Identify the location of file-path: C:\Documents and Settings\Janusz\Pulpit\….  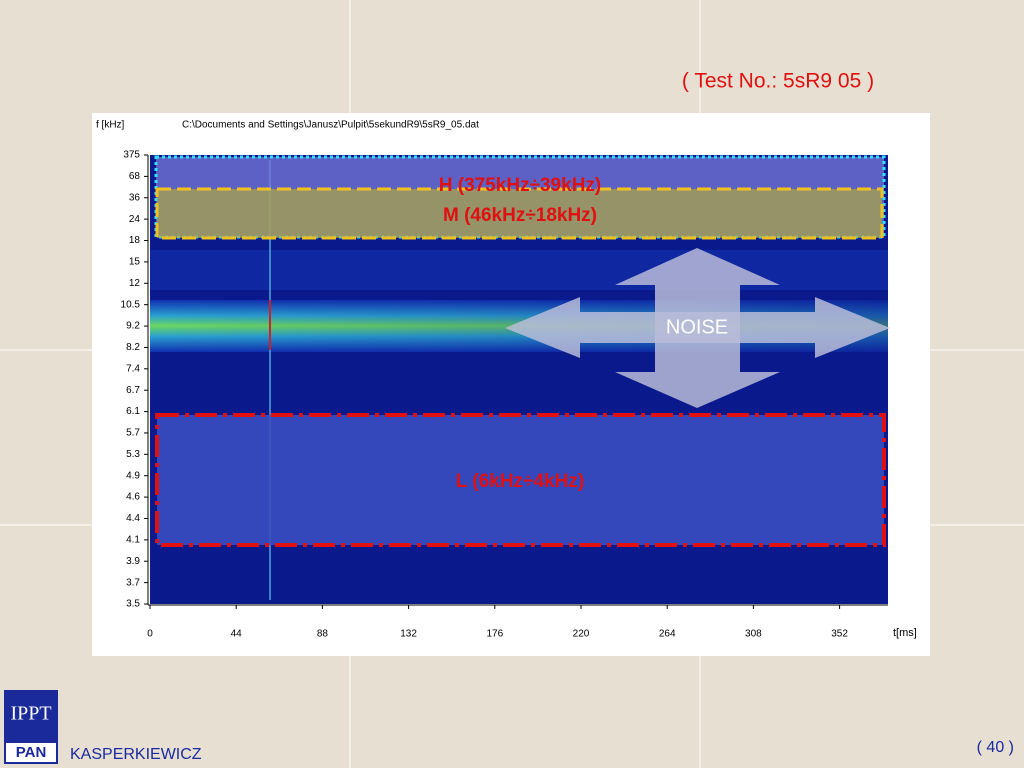
(330, 125).